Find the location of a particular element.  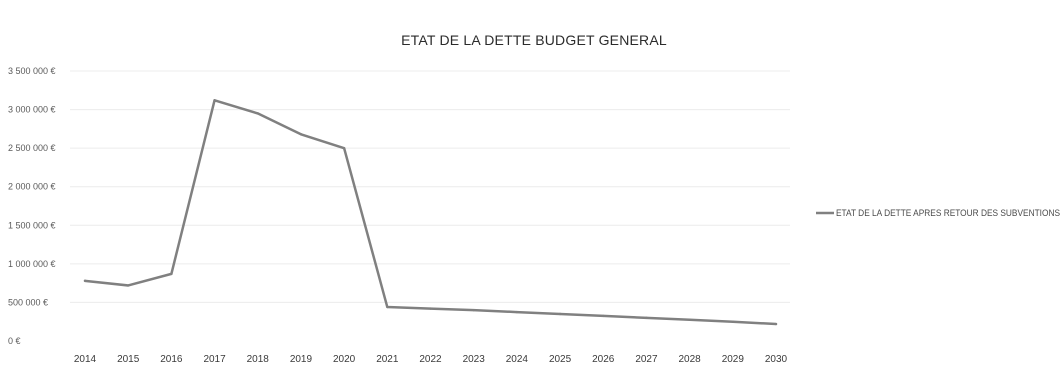

x-tick-label: 2025 is located at coordinates (560, 359).